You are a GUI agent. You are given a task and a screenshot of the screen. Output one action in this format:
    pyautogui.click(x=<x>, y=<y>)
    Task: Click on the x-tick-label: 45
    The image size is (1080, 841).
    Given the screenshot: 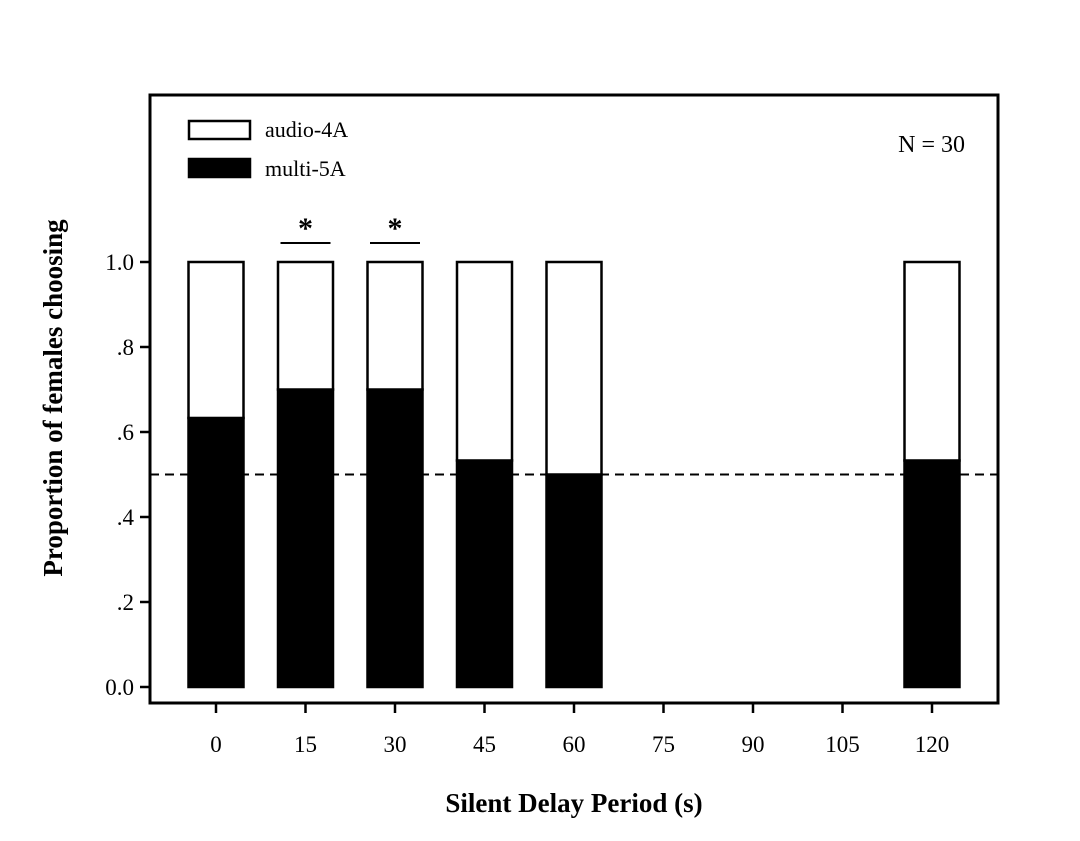 What is the action you would take?
    pyautogui.click(x=484, y=744)
    